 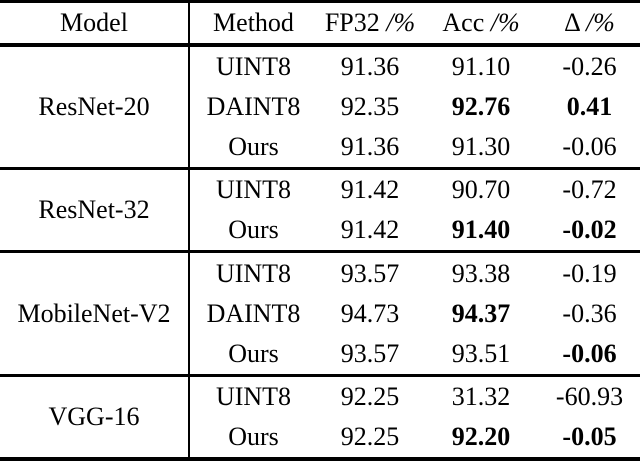 What do you see at coordinates (505, 22) in the screenshot?
I see `col-header-acc-unit: /%` at bounding box center [505, 22].